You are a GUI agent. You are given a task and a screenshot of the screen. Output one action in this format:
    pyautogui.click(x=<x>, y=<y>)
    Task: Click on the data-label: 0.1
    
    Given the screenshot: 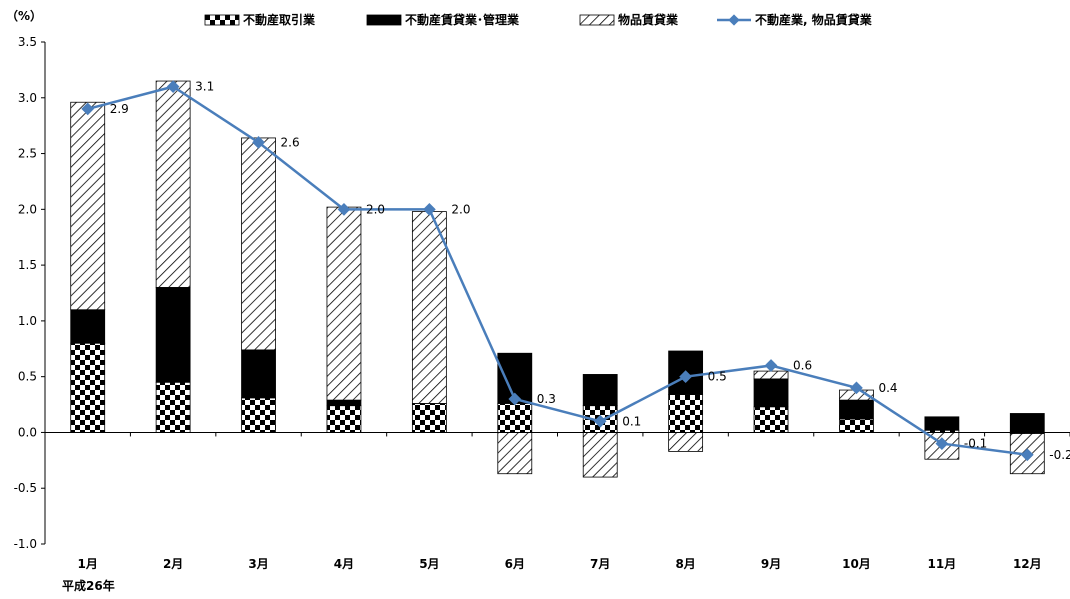 What is the action you would take?
    pyautogui.click(x=631, y=421)
    